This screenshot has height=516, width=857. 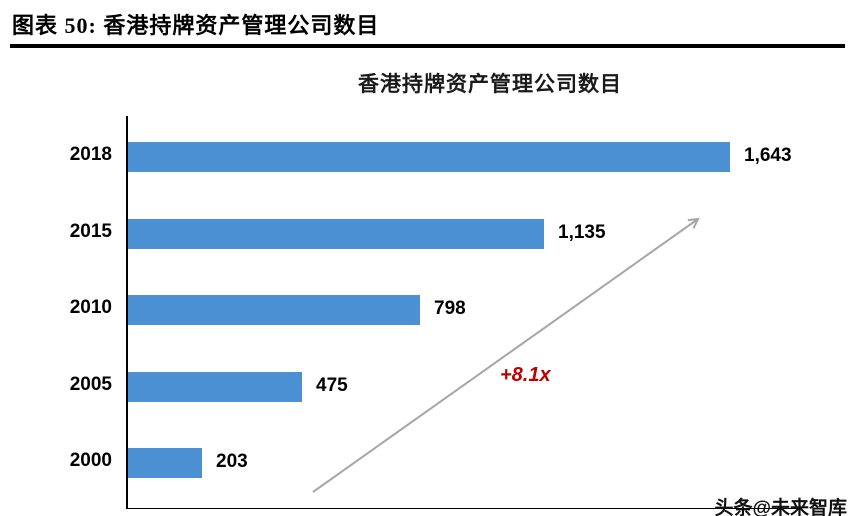 What do you see at coordinates (127, 312) in the screenshot?
I see `y-axis-line` at bounding box center [127, 312].